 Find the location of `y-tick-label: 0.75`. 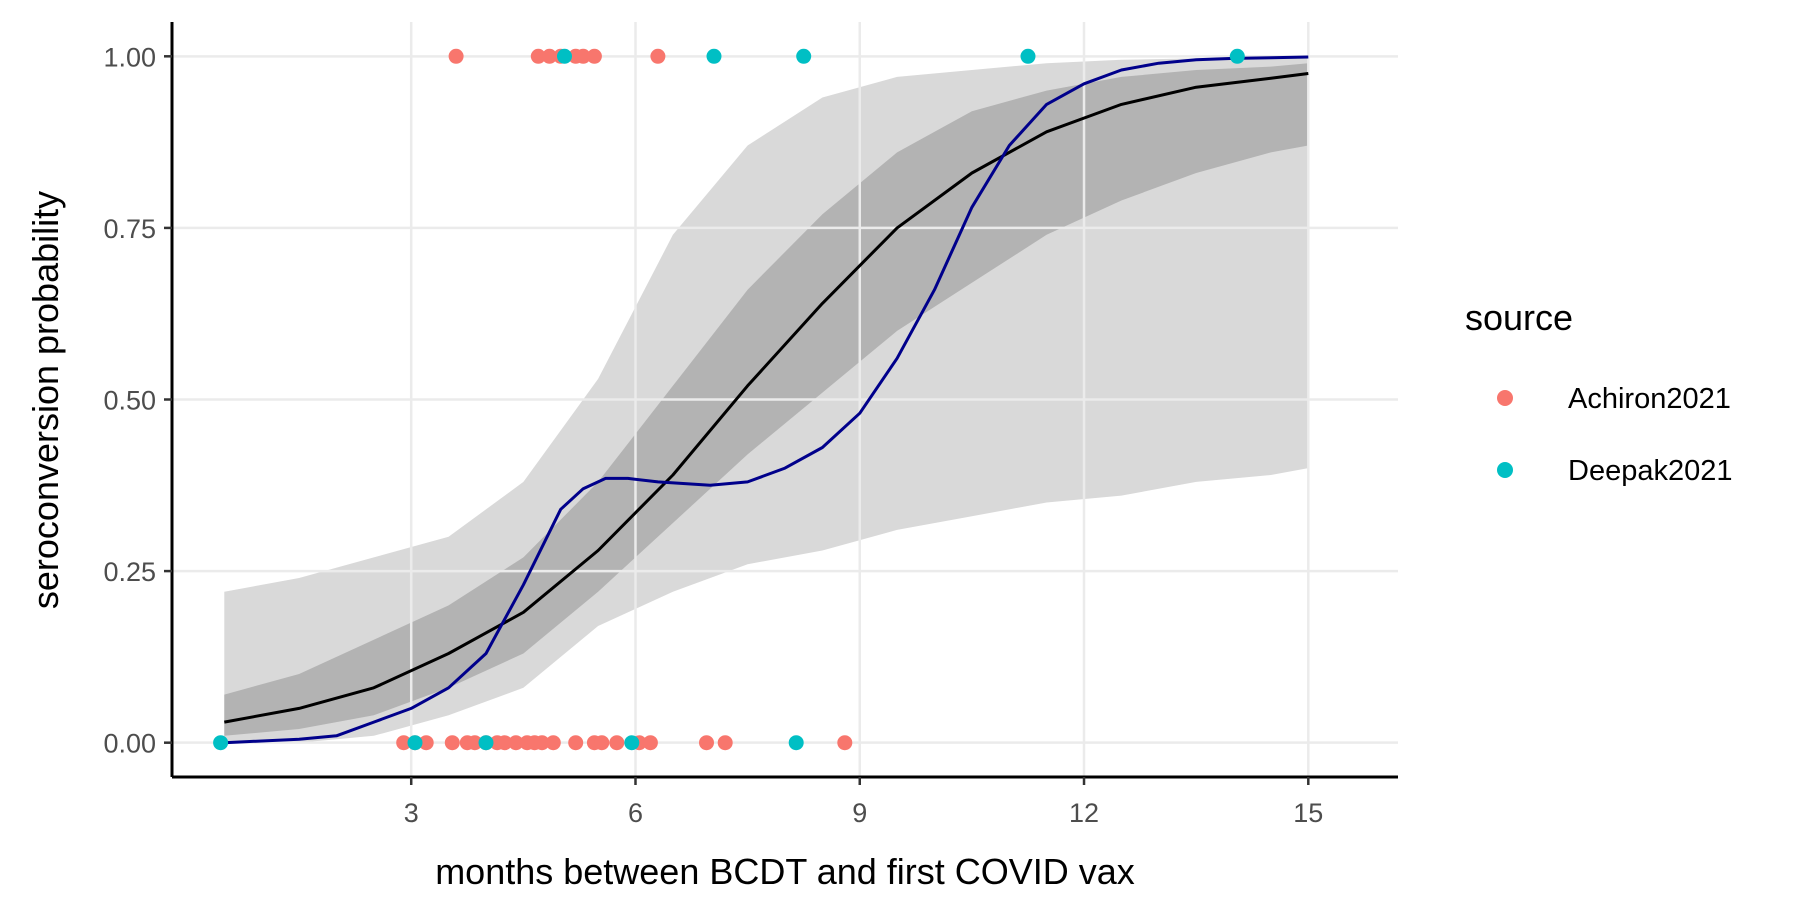

y-tick-label: 0.75 is located at coordinates (129, 229).